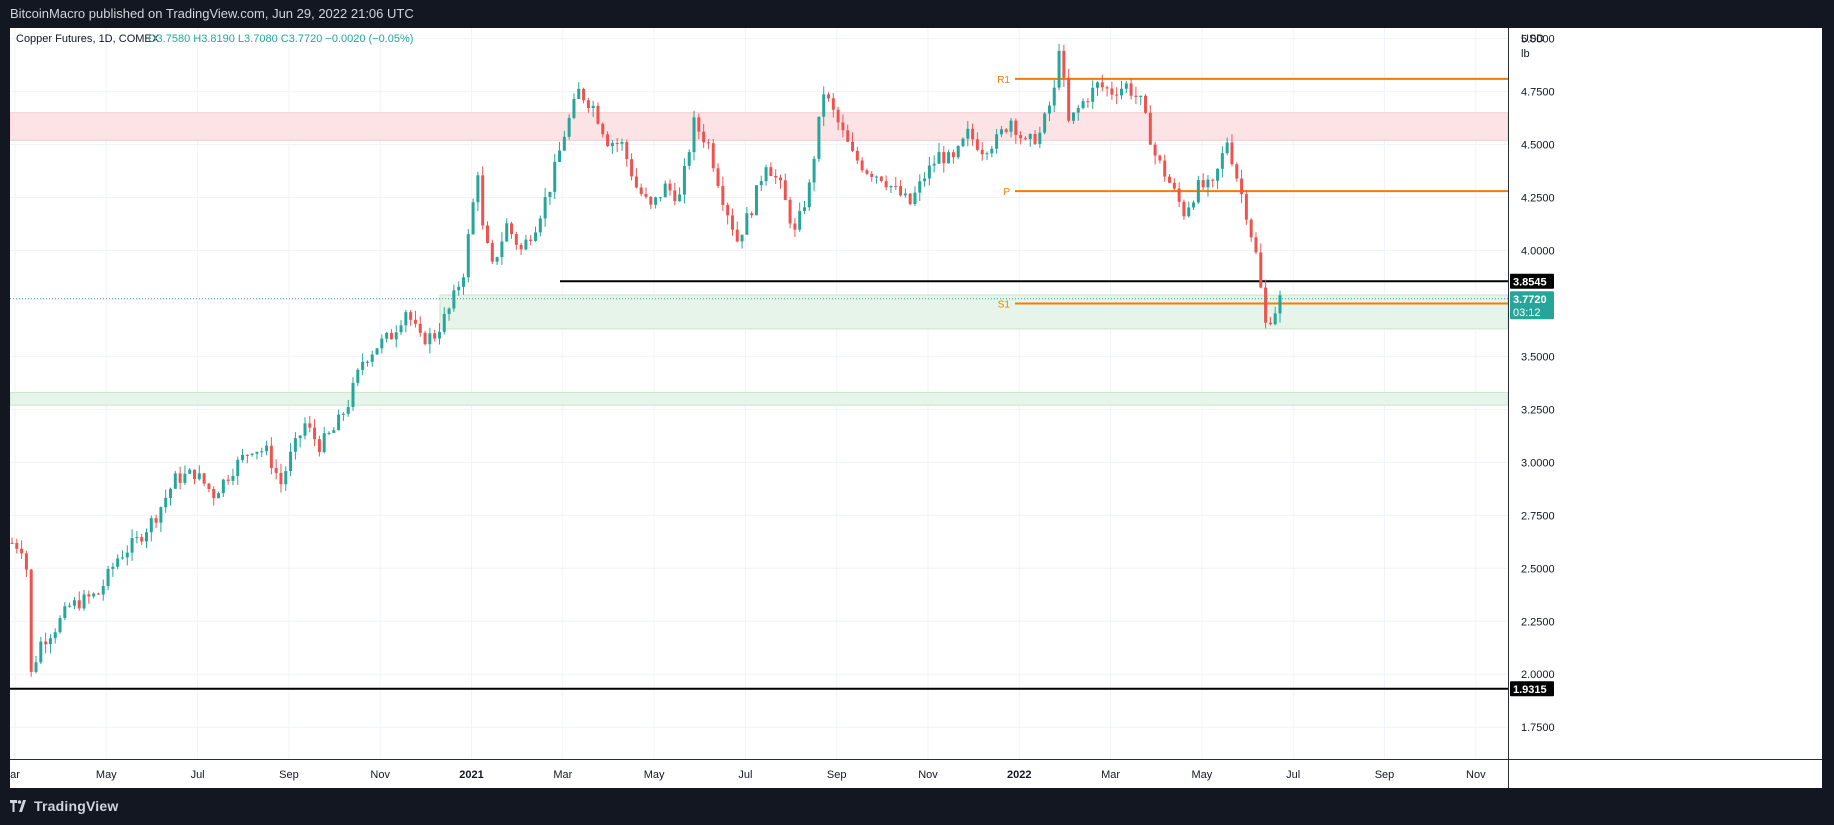  What do you see at coordinates (1006, 192) in the screenshot?
I see `pivot-label: P` at bounding box center [1006, 192].